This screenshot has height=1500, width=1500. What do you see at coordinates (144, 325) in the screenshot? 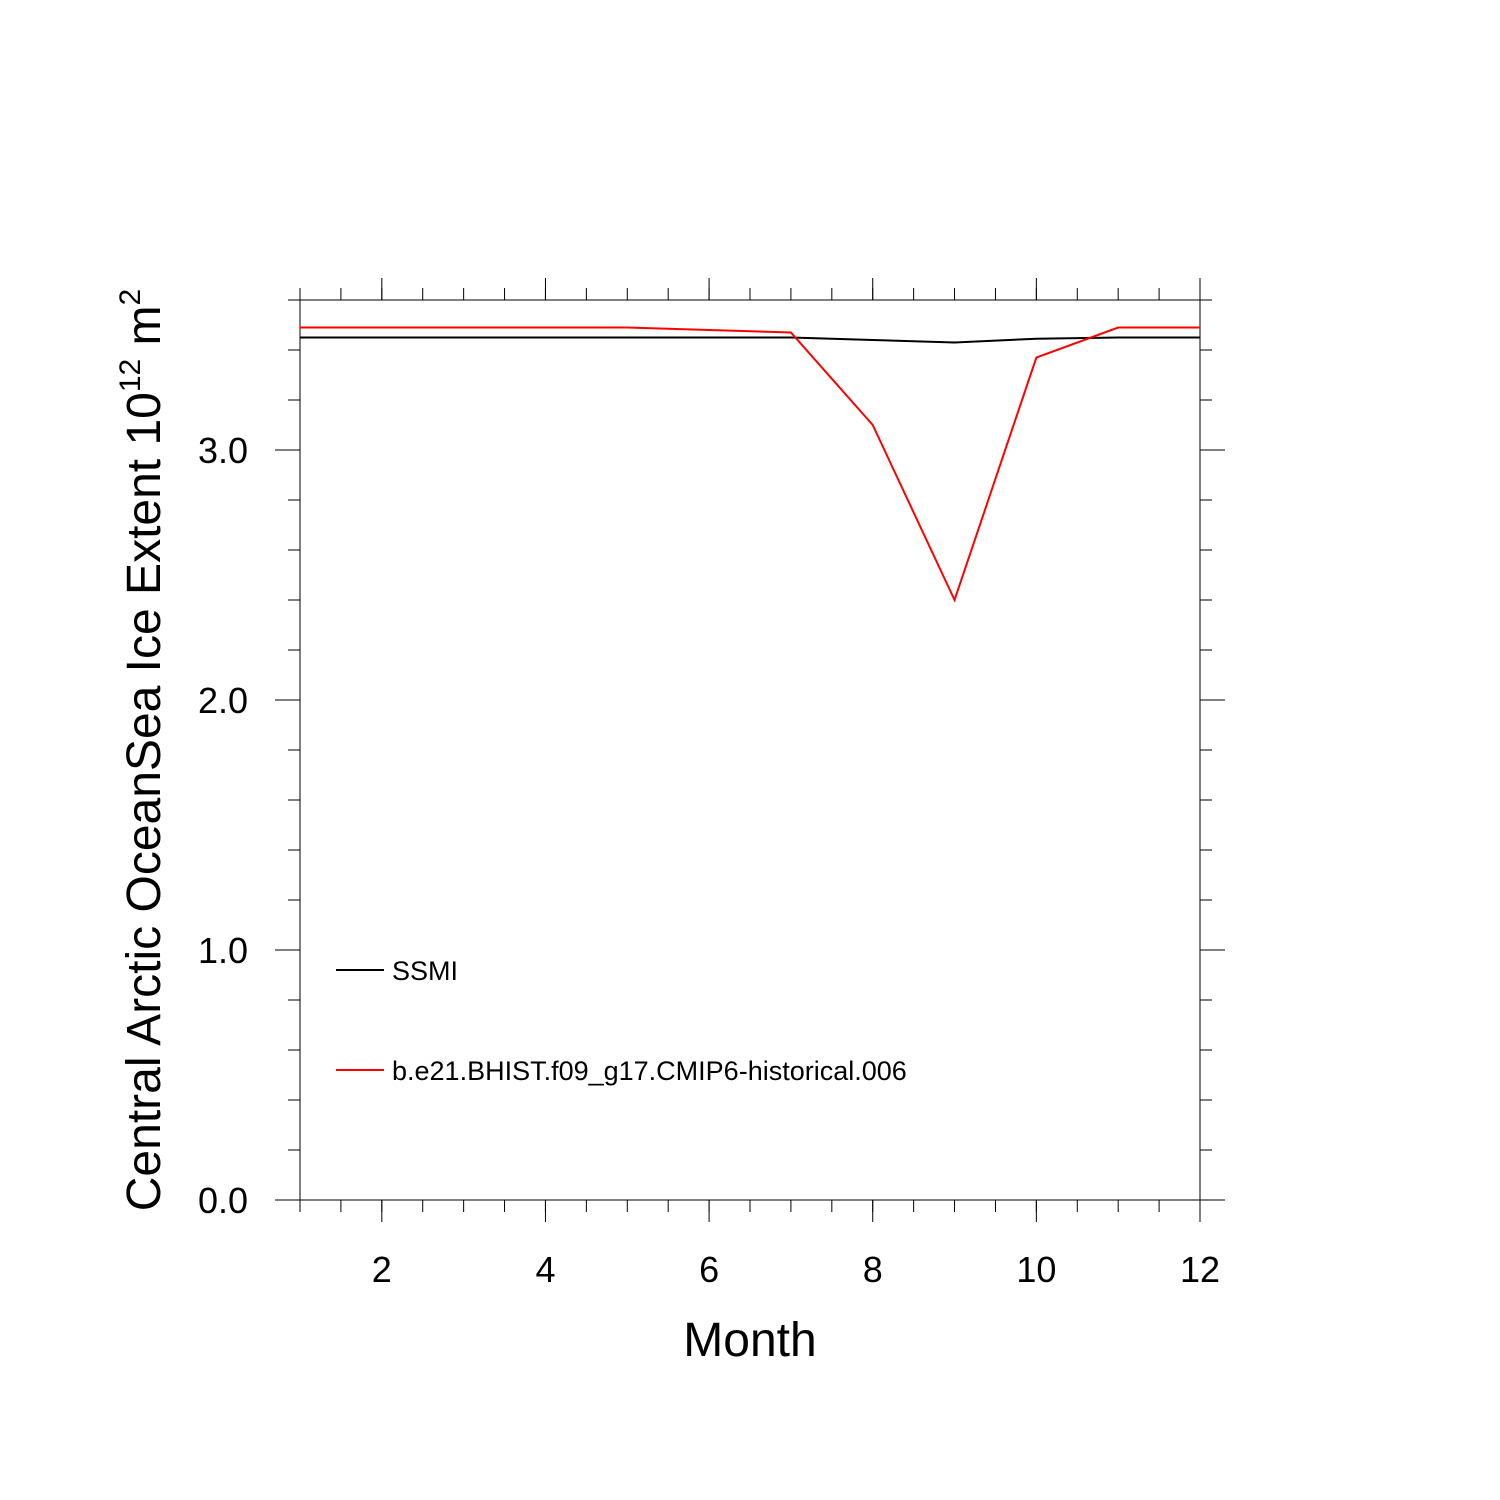
I see `y-axis-title-unit: m` at bounding box center [144, 325].